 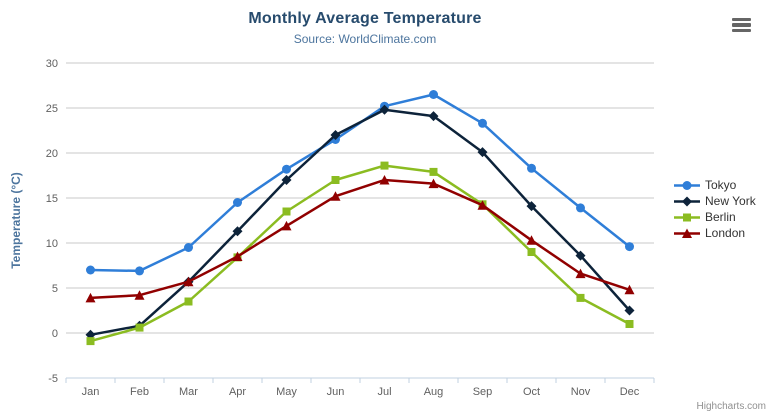 I want to click on legend-label: London, so click(x=725, y=233).